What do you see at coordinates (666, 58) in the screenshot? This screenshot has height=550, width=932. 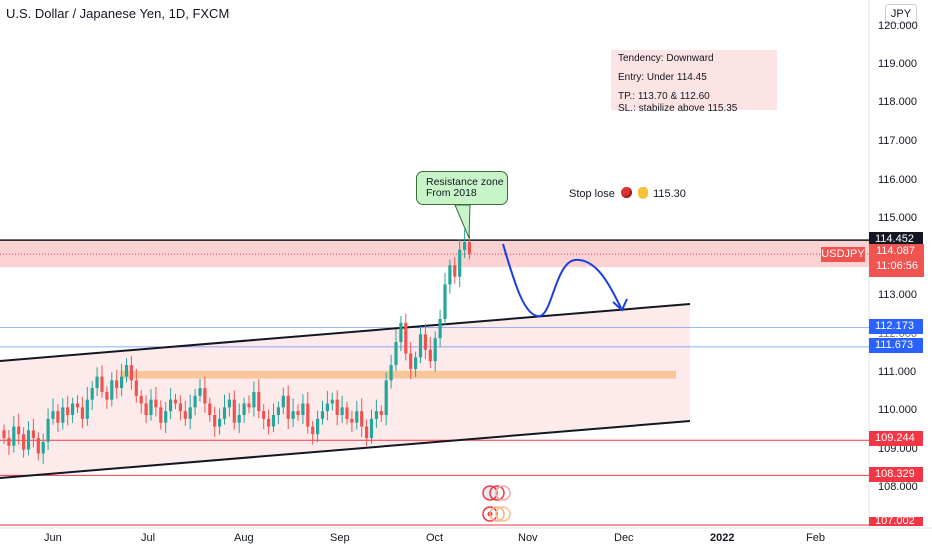 I see `note-tendency: Tendency: Downward` at bounding box center [666, 58].